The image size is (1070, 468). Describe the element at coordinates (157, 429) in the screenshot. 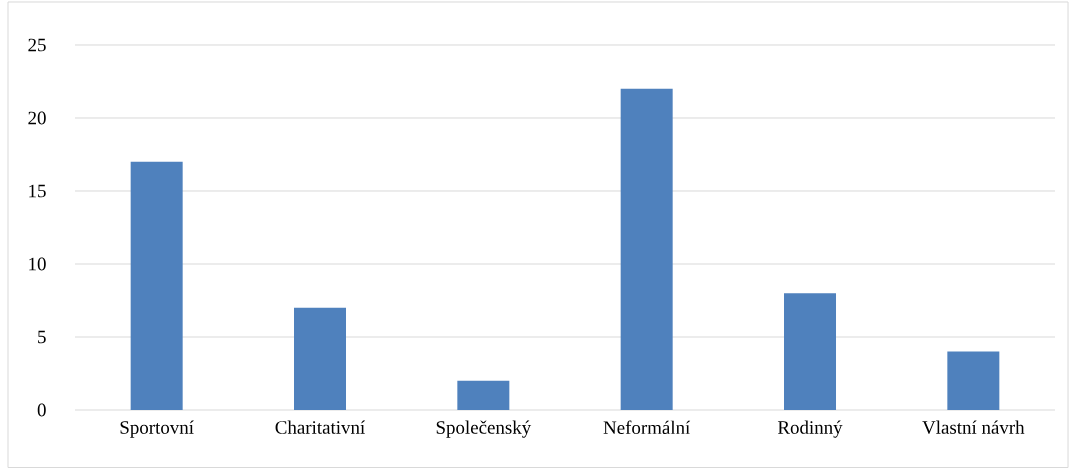

I see `x-tick-label: Sportovní` at that location.